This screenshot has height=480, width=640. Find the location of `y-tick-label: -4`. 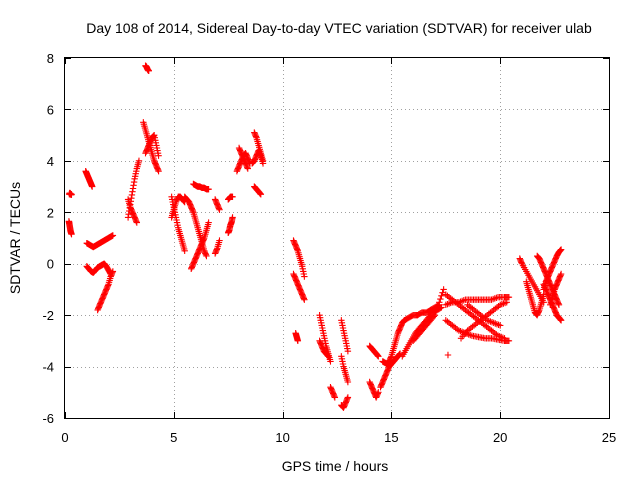

y-tick-label: -4 is located at coordinates (48, 367).